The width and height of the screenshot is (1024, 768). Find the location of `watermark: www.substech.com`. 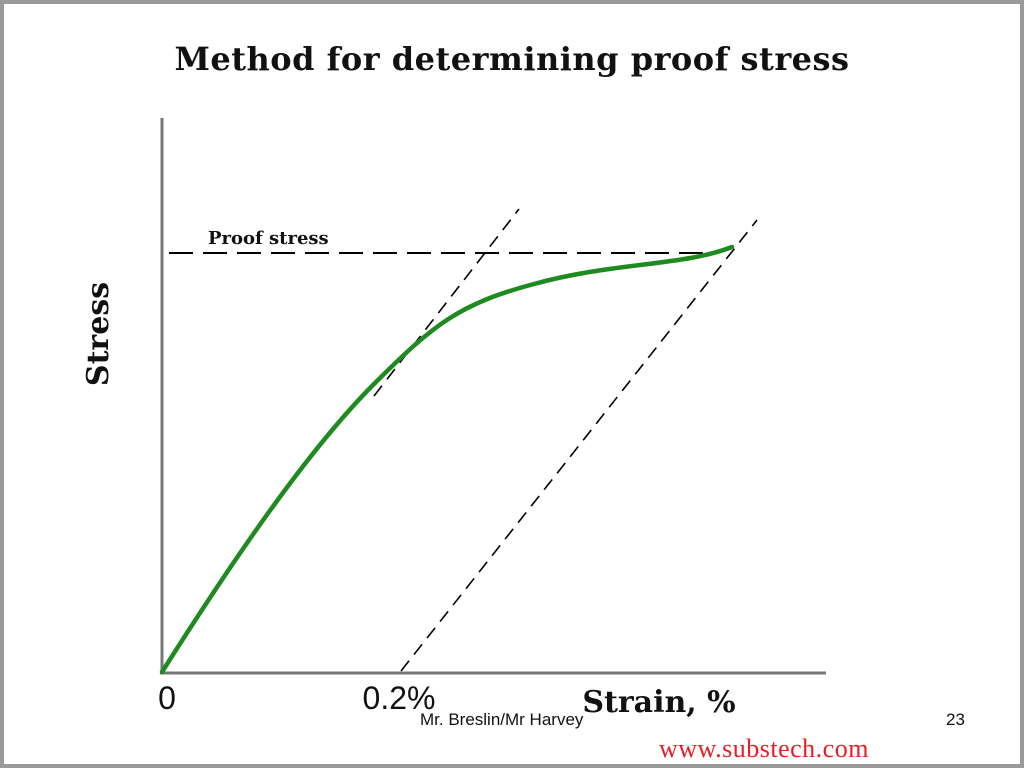

watermark: www.substech.com is located at coordinates (764, 748).